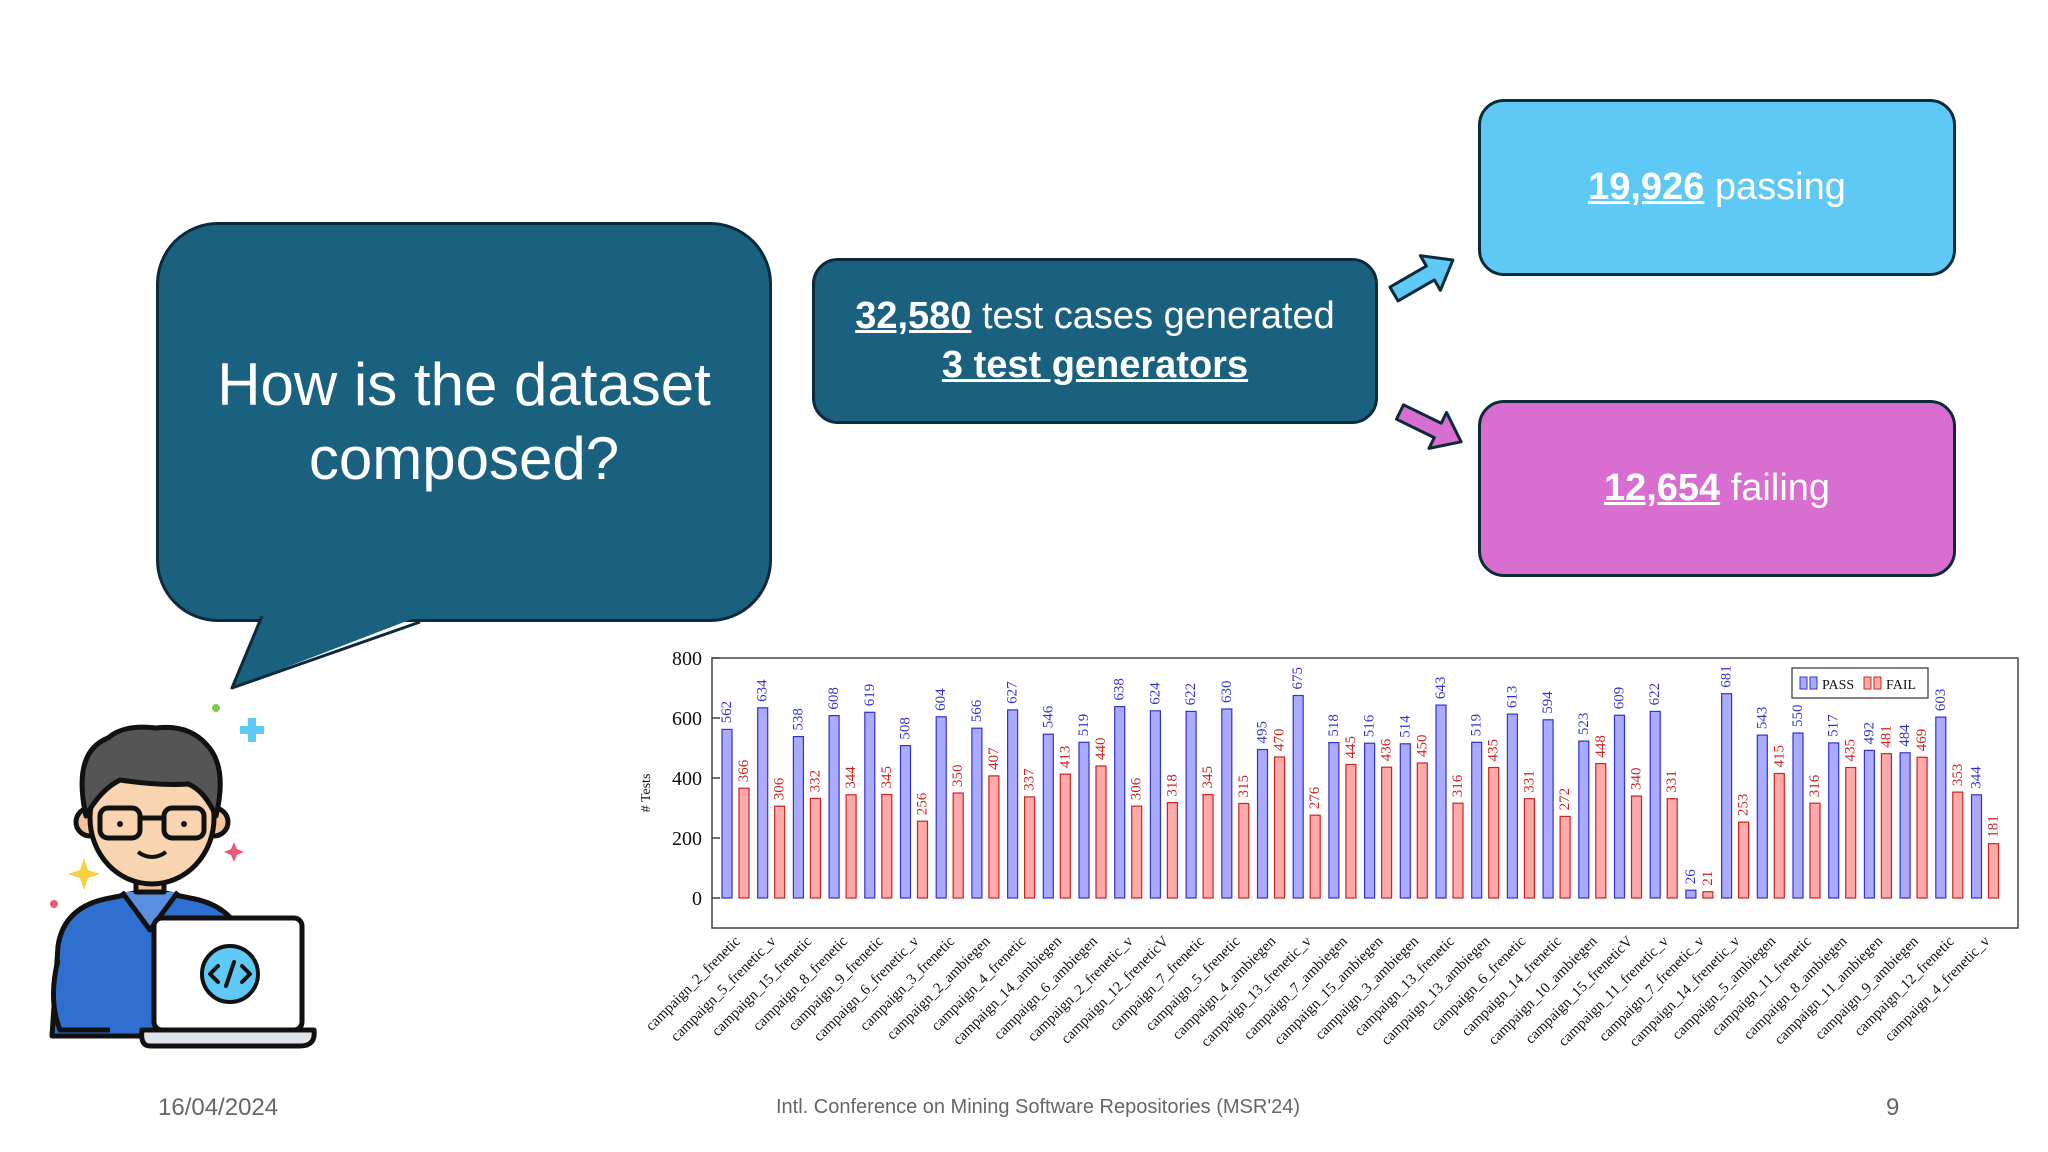 The image size is (2048, 1152). Describe the element at coordinates (1717, 187) in the screenshot. I see `passing-box: 19,926 passing` at that location.